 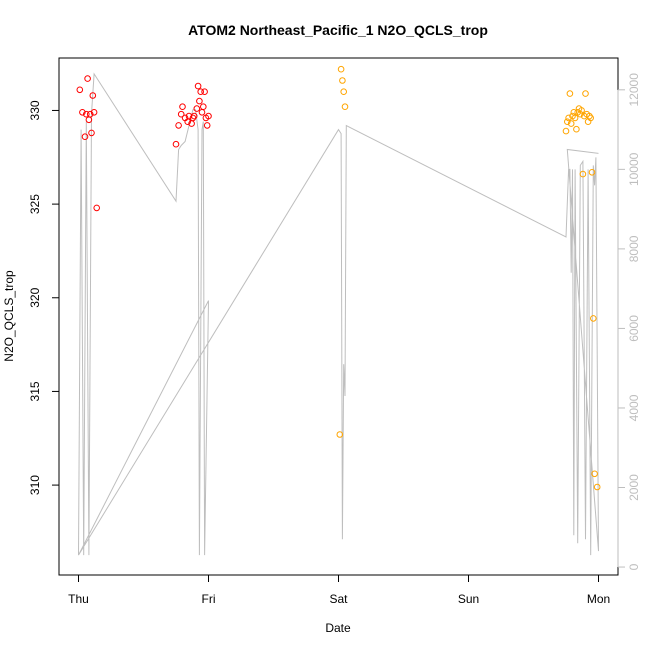 I want to click on x-tick-label: Sun, so click(x=468, y=599).